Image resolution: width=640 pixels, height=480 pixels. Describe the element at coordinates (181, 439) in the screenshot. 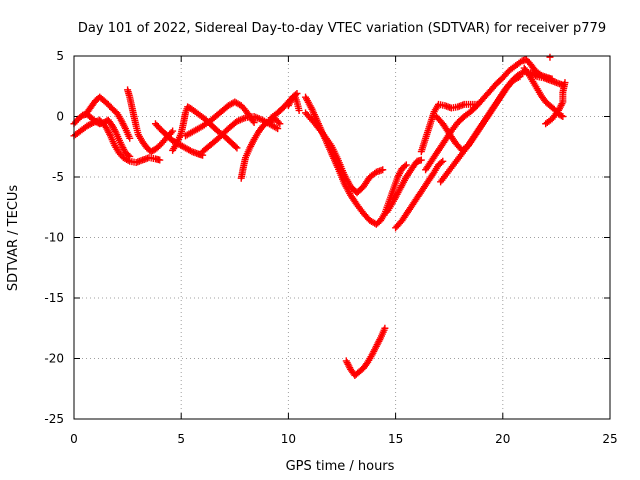

I see `x-tick-label: 5` at that location.